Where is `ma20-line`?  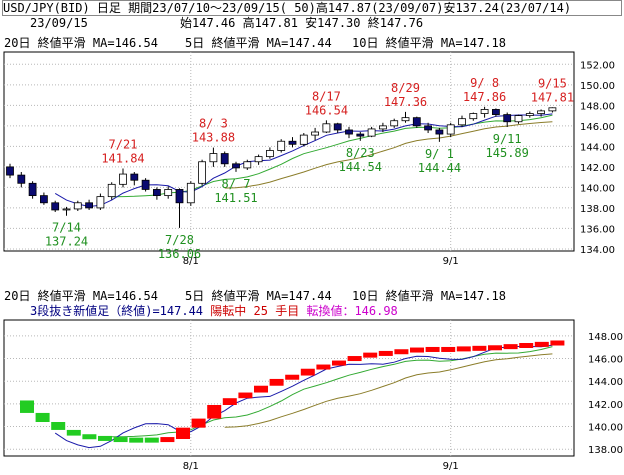
ma20-line is located at coordinates (388, 390).